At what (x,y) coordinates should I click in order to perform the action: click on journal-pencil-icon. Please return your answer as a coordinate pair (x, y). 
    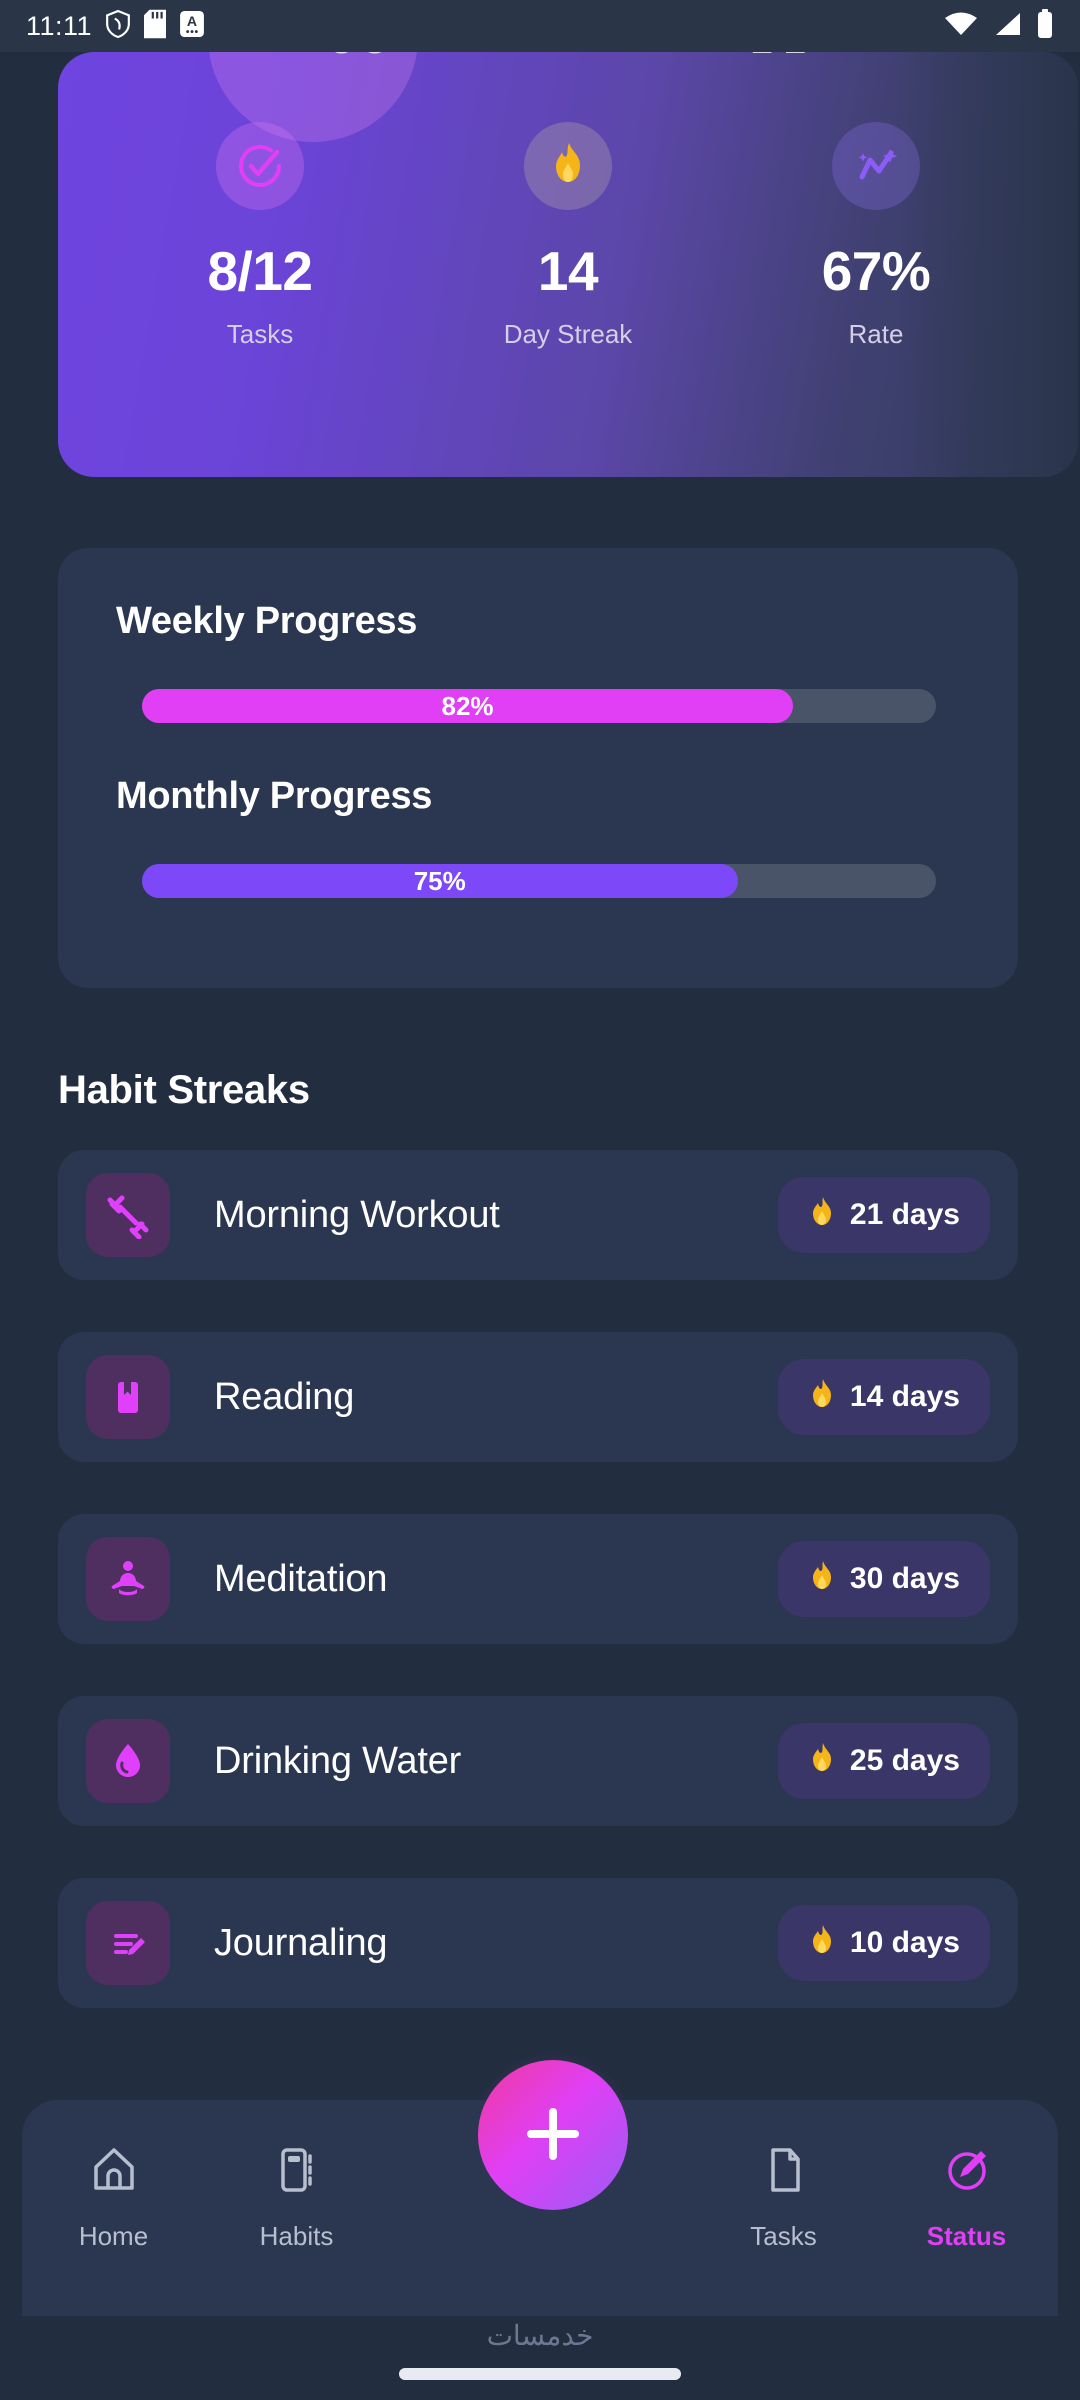
    Looking at the image, I should click on (128, 1943).